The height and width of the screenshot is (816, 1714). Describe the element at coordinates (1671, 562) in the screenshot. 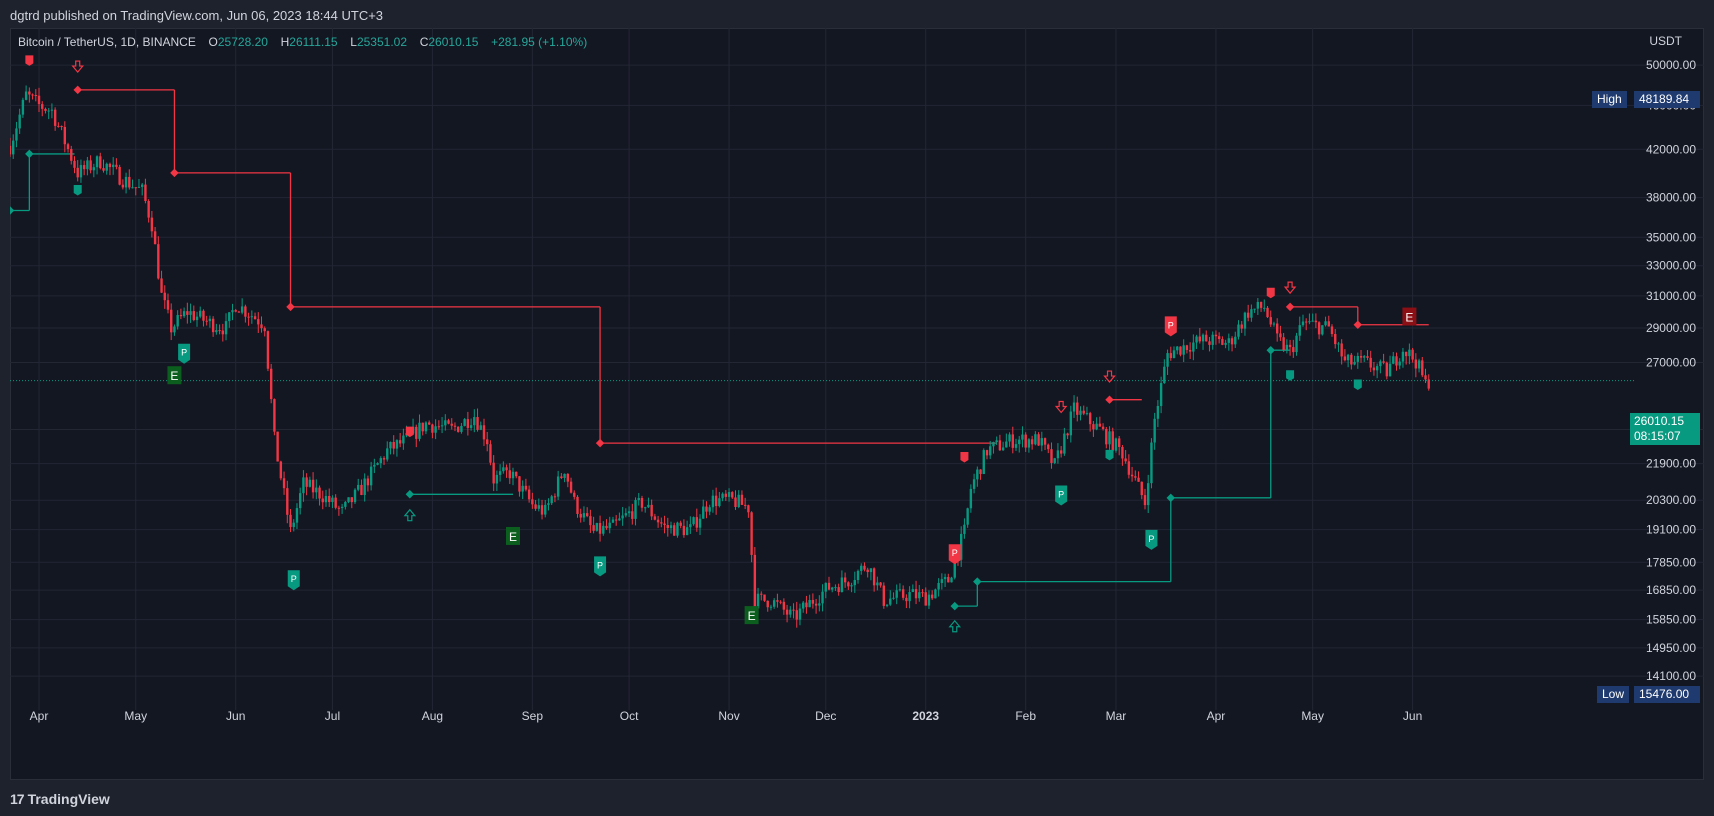

I see `y-tick-label: 17850.00` at that location.